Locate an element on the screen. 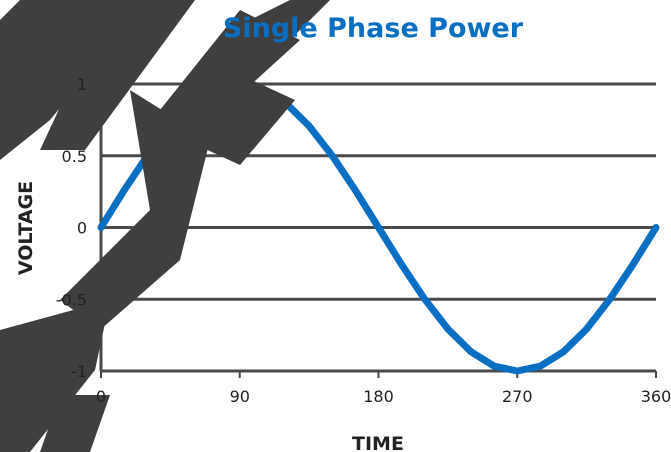 Image resolution: width=671 pixels, height=452 pixels. x-tick-labels: 0 90 180 270 360 is located at coordinates (383, 396).